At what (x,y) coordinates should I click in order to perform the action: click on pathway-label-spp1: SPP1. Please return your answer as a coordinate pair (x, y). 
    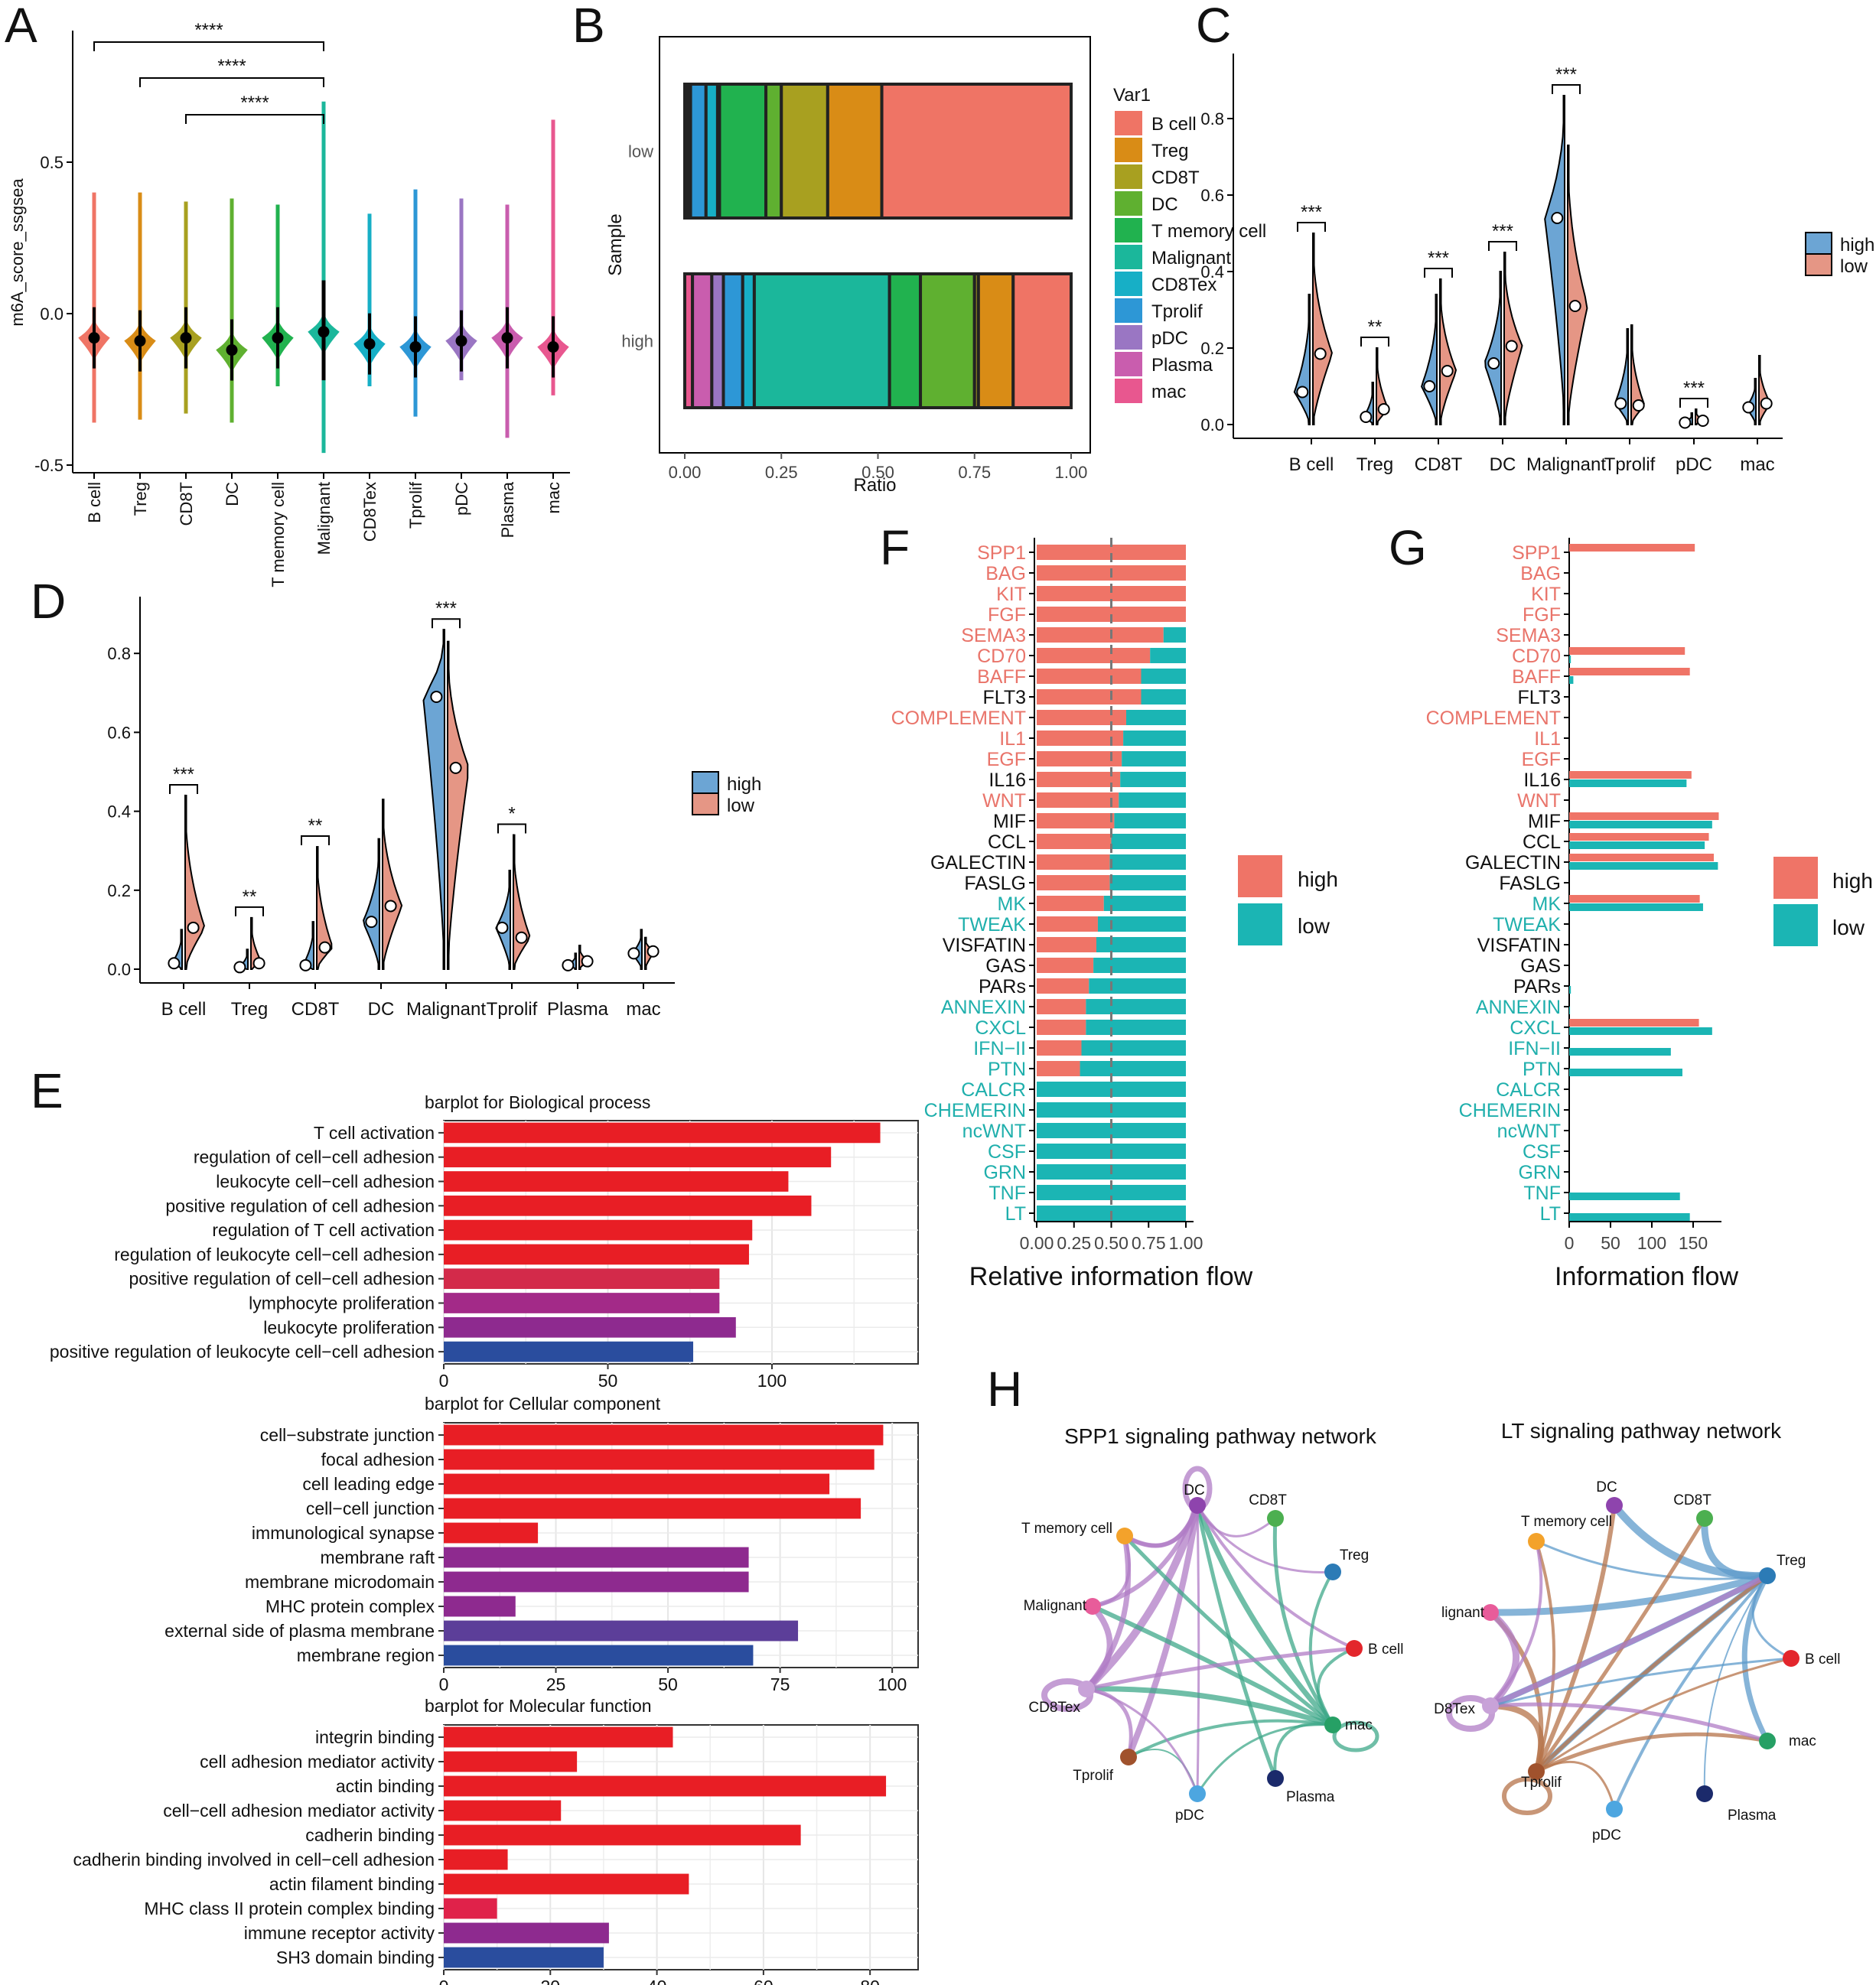
    Looking at the image, I should click on (1001, 553).